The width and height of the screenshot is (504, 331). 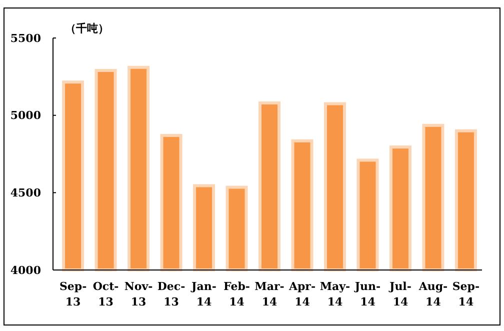 I want to click on y-tick-label: 5500, so click(x=26, y=38).